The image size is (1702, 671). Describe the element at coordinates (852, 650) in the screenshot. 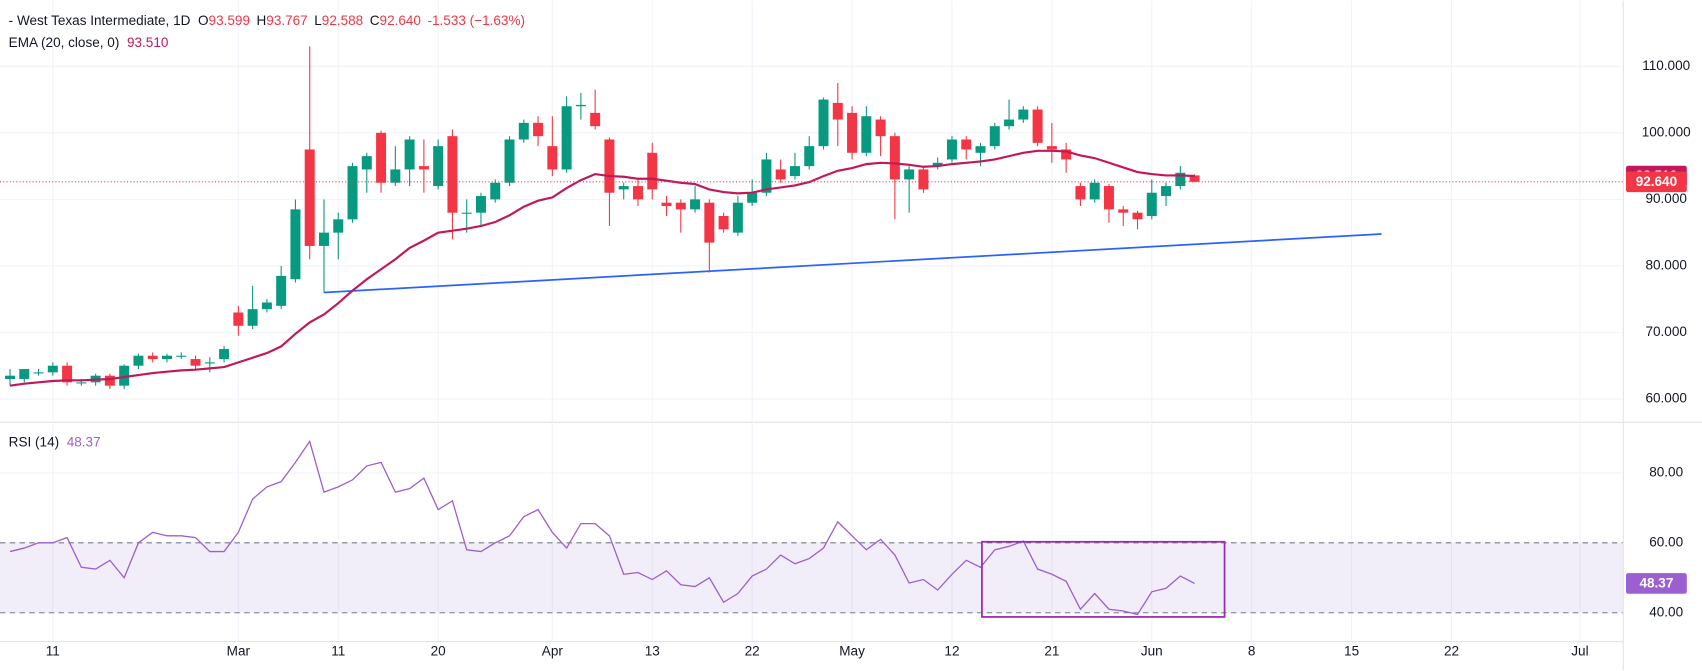

I see `x-tick-label: May` at that location.